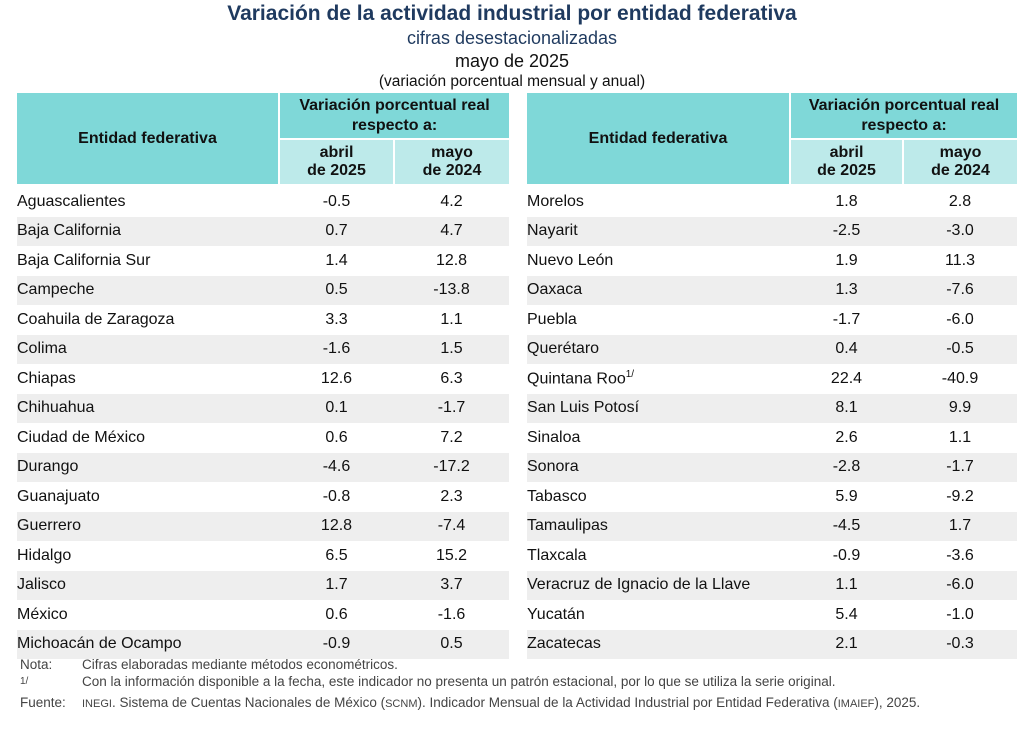 The height and width of the screenshot is (748, 1024). Describe the element at coordinates (451, 496) in the screenshot. I see `annual-variation-cell: 2.3` at that location.